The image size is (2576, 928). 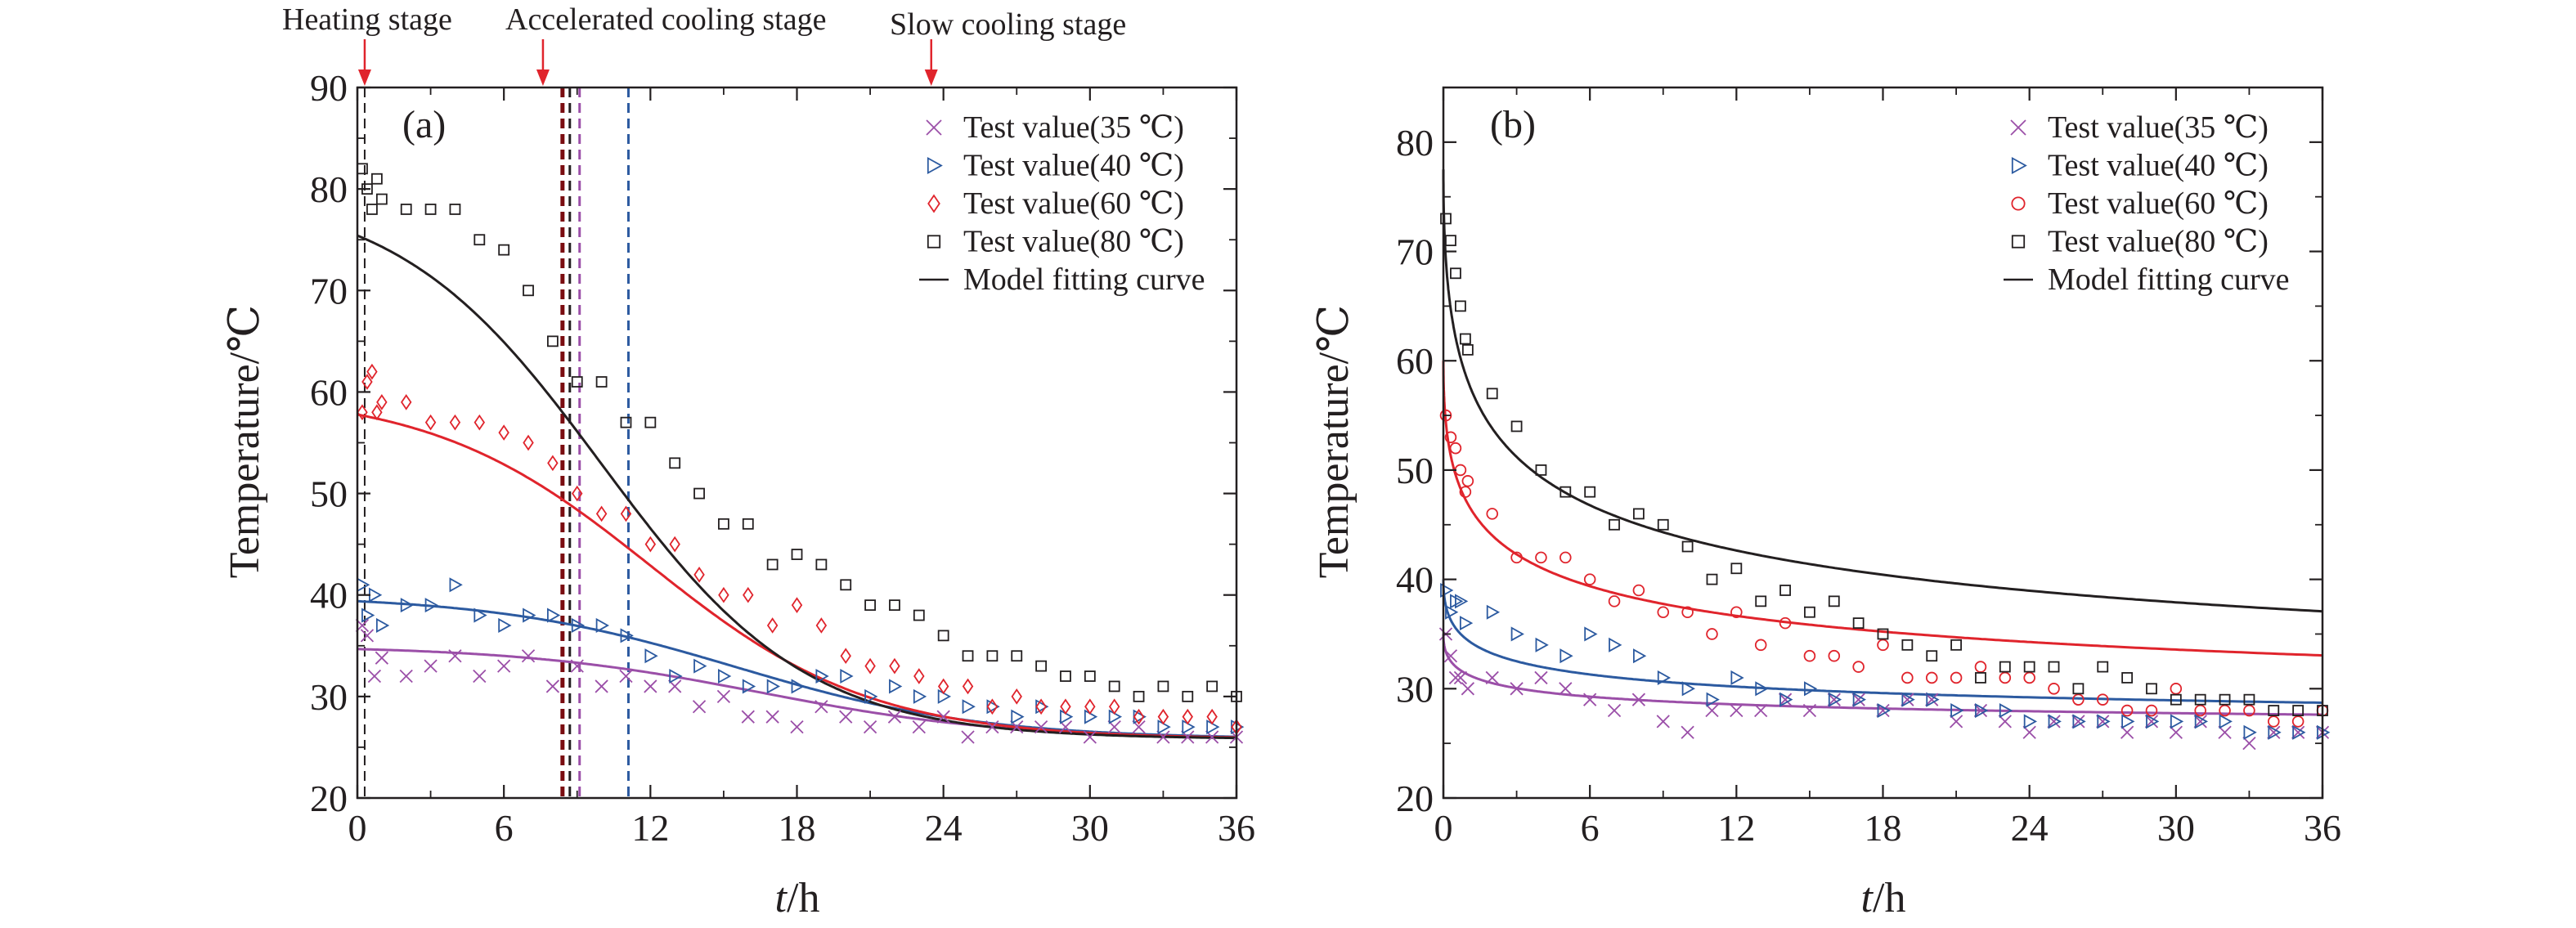 What do you see at coordinates (245, 442) in the screenshot?
I see `y-axis-title: Temperature/℃` at bounding box center [245, 442].